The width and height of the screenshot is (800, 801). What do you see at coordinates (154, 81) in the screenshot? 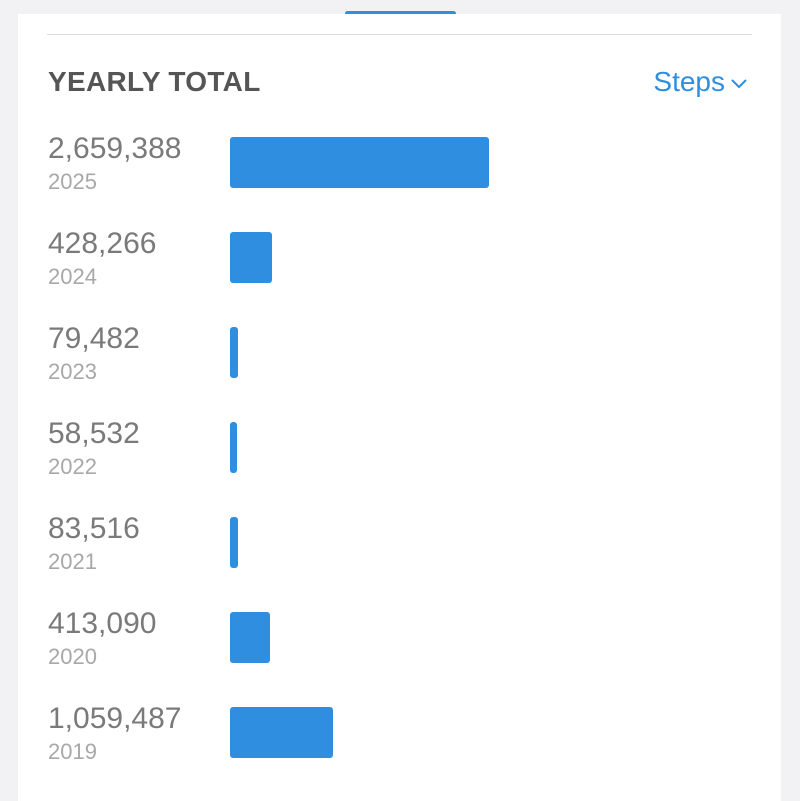
I see `section-title: YEARLY TOTAL` at bounding box center [154, 81].